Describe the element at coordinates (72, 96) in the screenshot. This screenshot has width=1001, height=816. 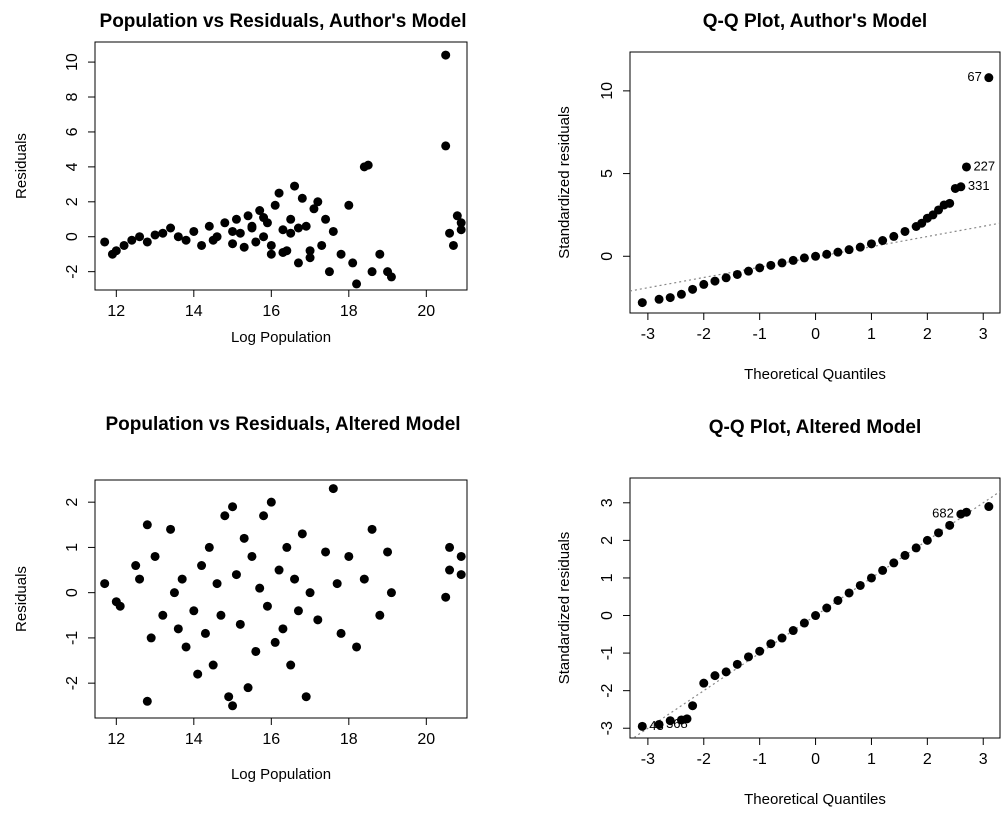
I see `y-tick-label: 8` at that location.